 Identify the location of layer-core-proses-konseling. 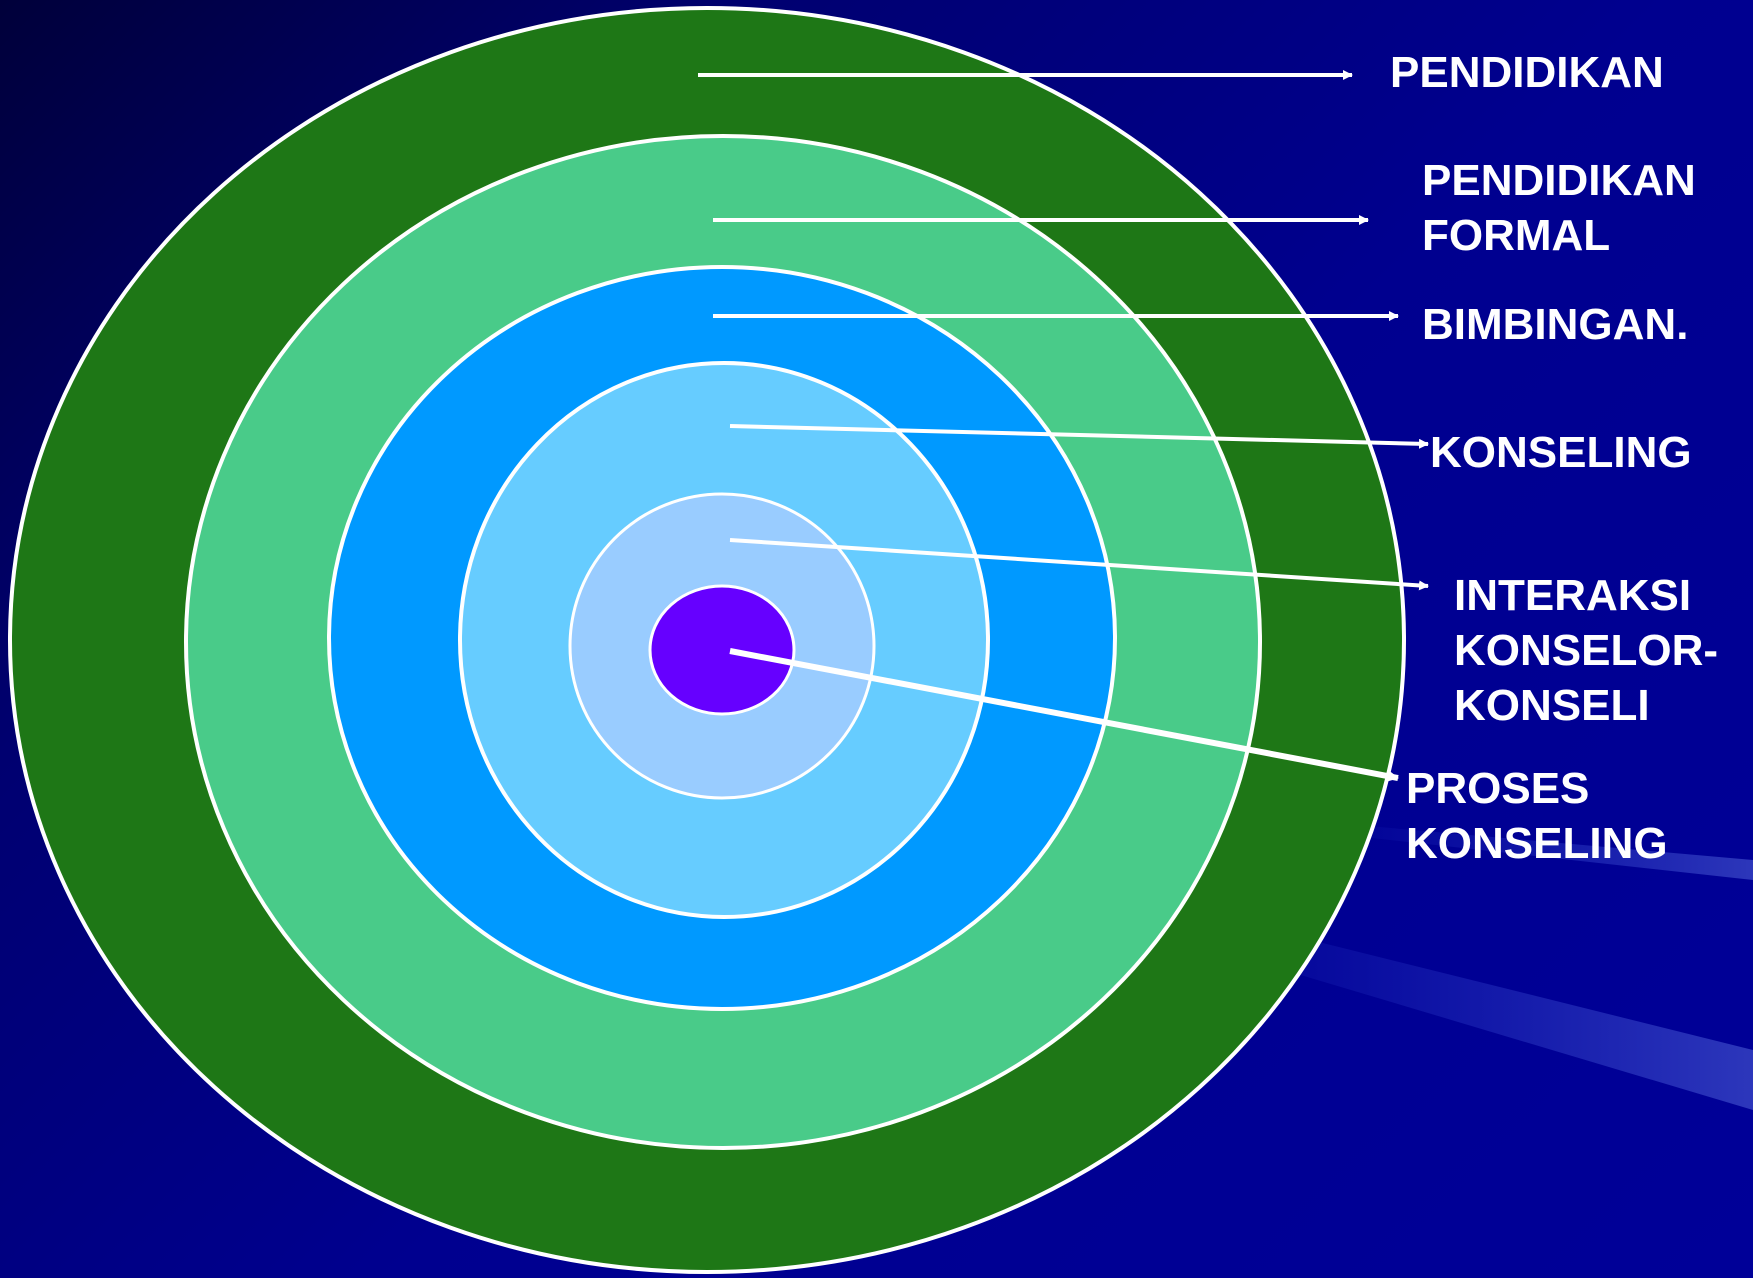
(722, 650).